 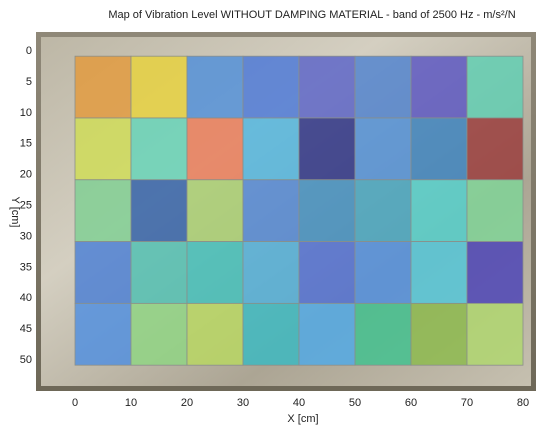 What do you see at coordinates (26, 113) in the screenshot?
I see `y-tick-label: 10` at bounding box center [26, 113].